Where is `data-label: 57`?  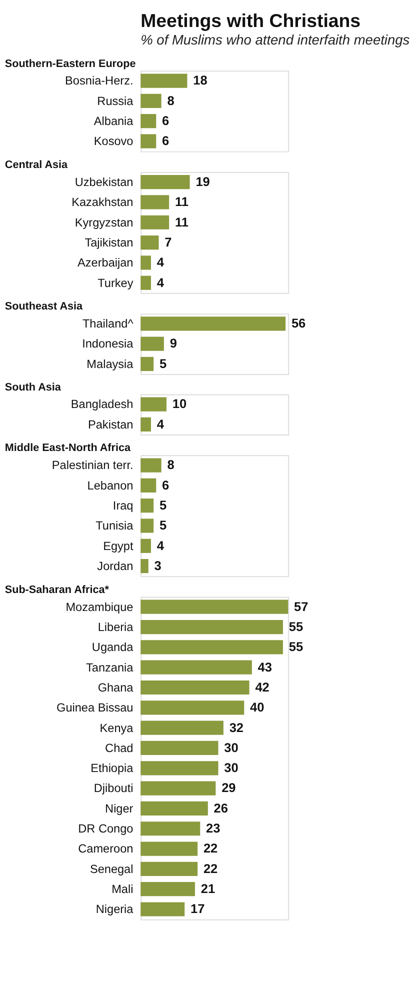
data-label: 57 is located at coordinates (301, 606).